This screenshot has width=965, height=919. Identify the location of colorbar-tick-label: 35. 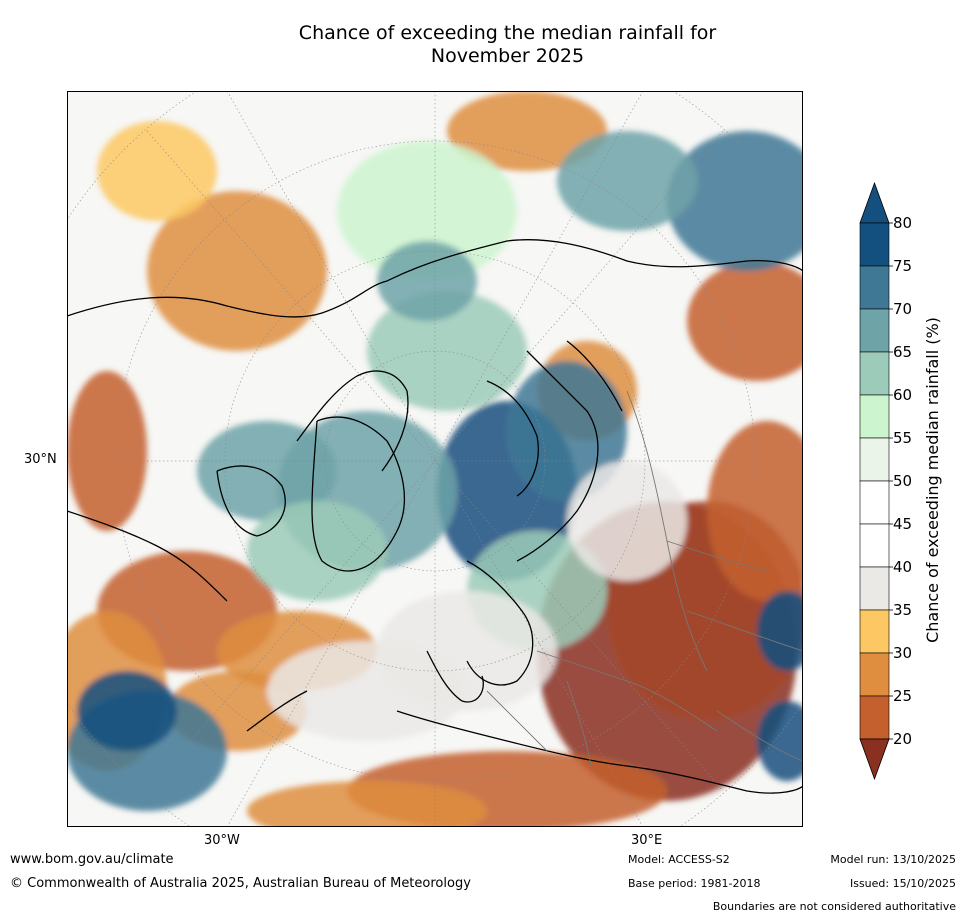
(902, 610).